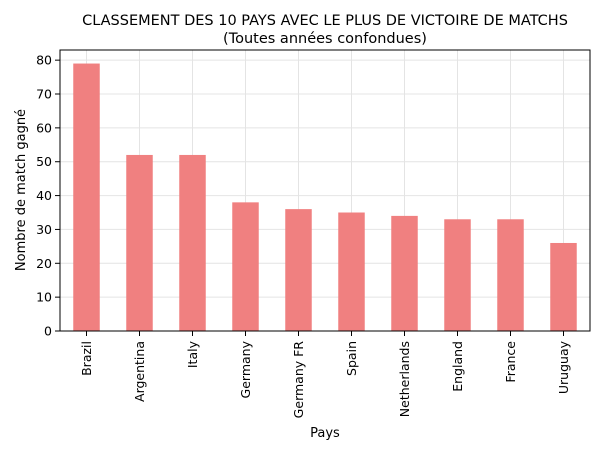 This screenshot has width=605, height=454. Describe the element at coordinates (404, 379) in the screenshot. I see `x-tick-label: Netherlands` at that location.